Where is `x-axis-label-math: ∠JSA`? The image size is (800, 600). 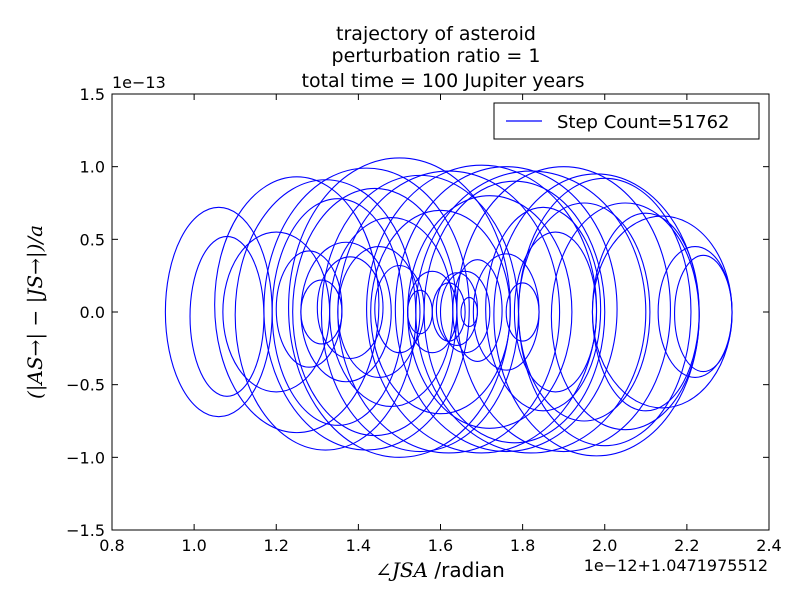 x-axis-label-math: ∠JSA is located at coordinates (401, 570).